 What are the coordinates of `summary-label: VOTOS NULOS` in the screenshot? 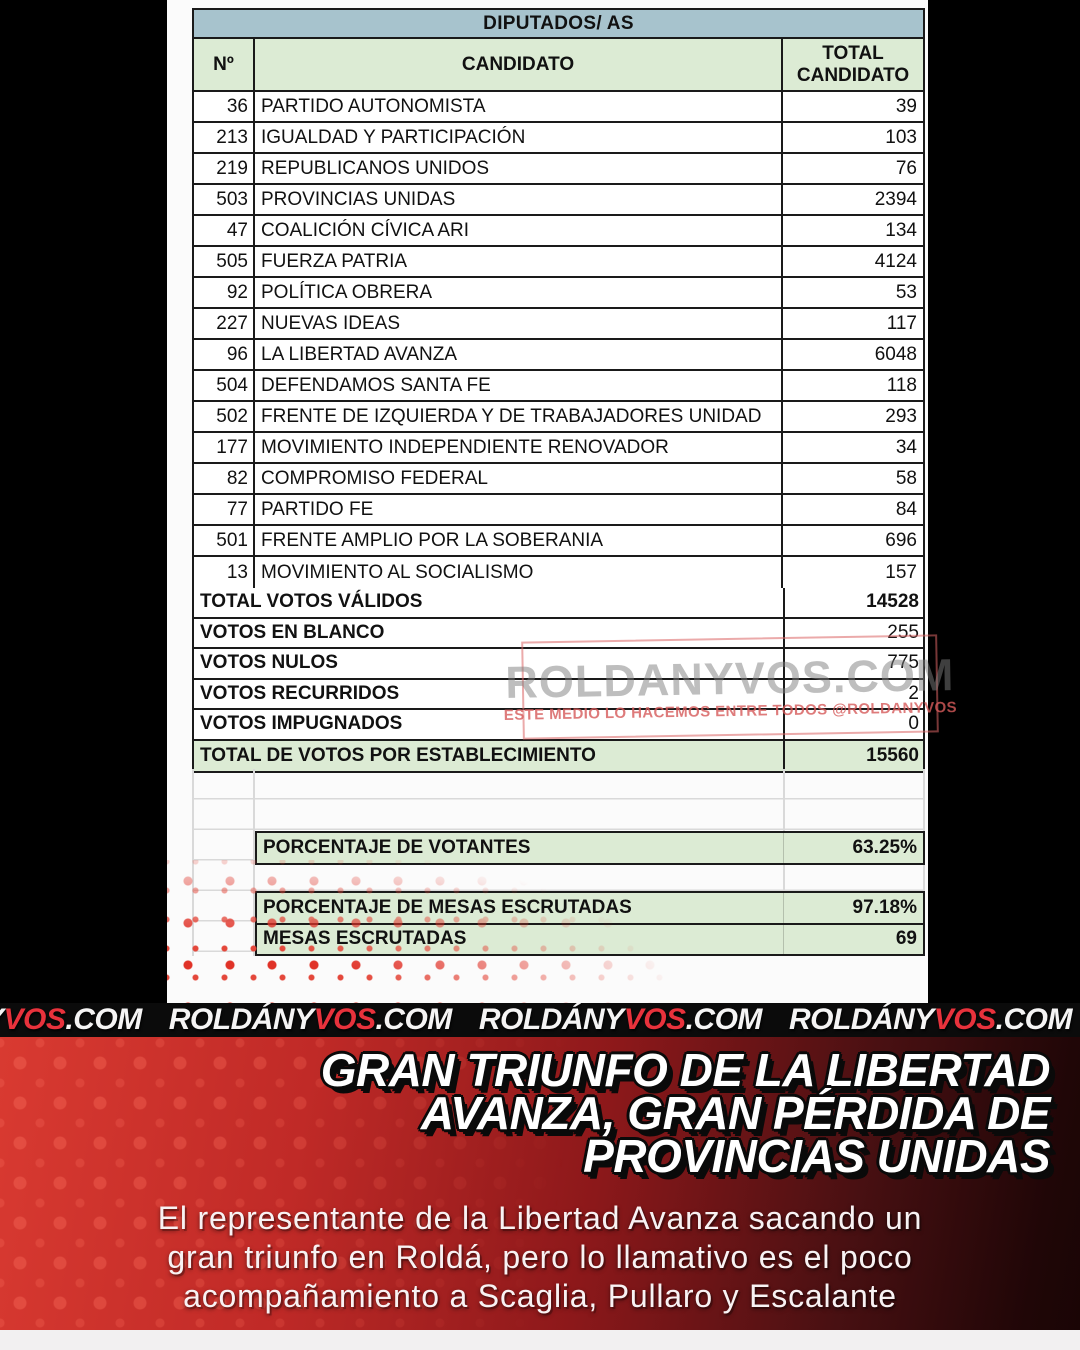 It's located at (489, 663).